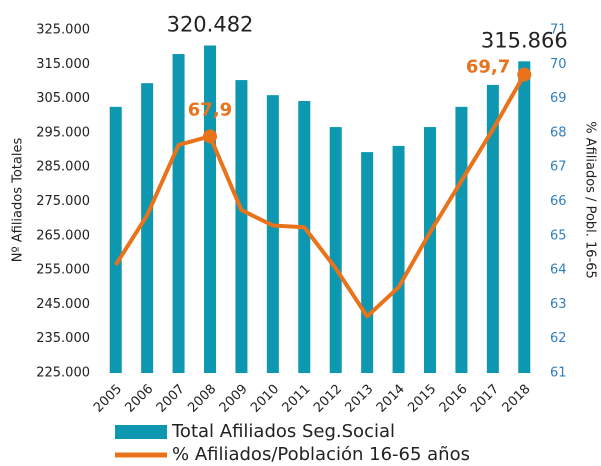 This screenshot has height=466, width=601. Describe the element at coordinates (18, 200) in the screenshot. I see `y-axis-title: Nº Afiliados Totales` at that location.